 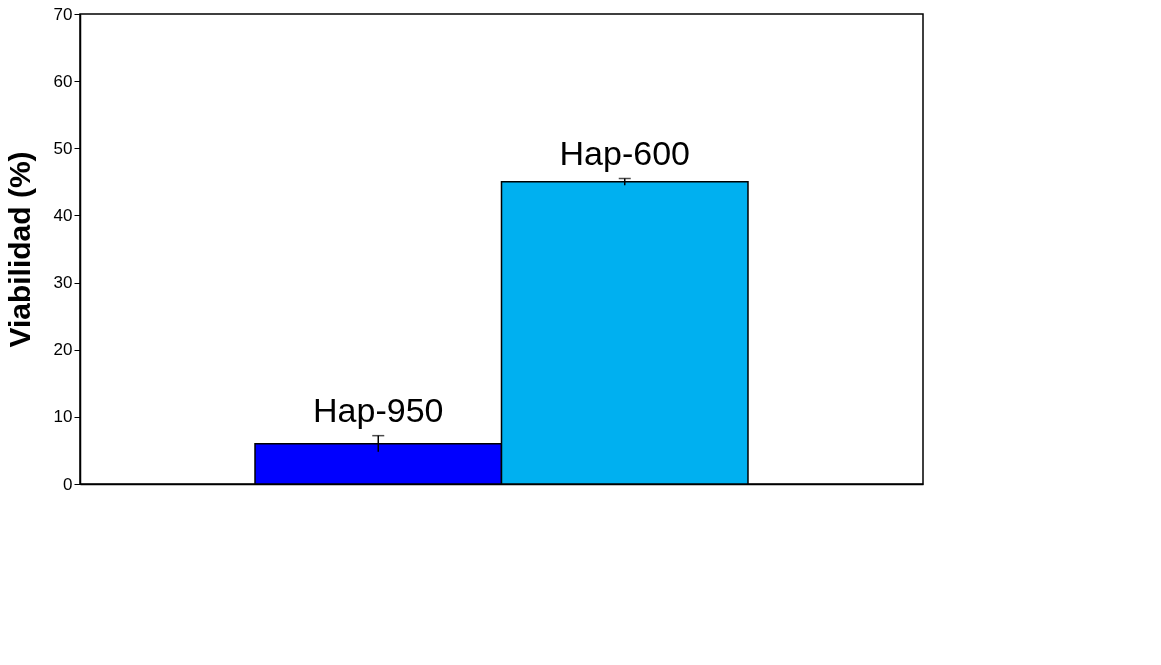 What do you see at coordinates (63, 81) in the screenshot?
I see `y-tick-label: 60` at bounding box center [63, 81].